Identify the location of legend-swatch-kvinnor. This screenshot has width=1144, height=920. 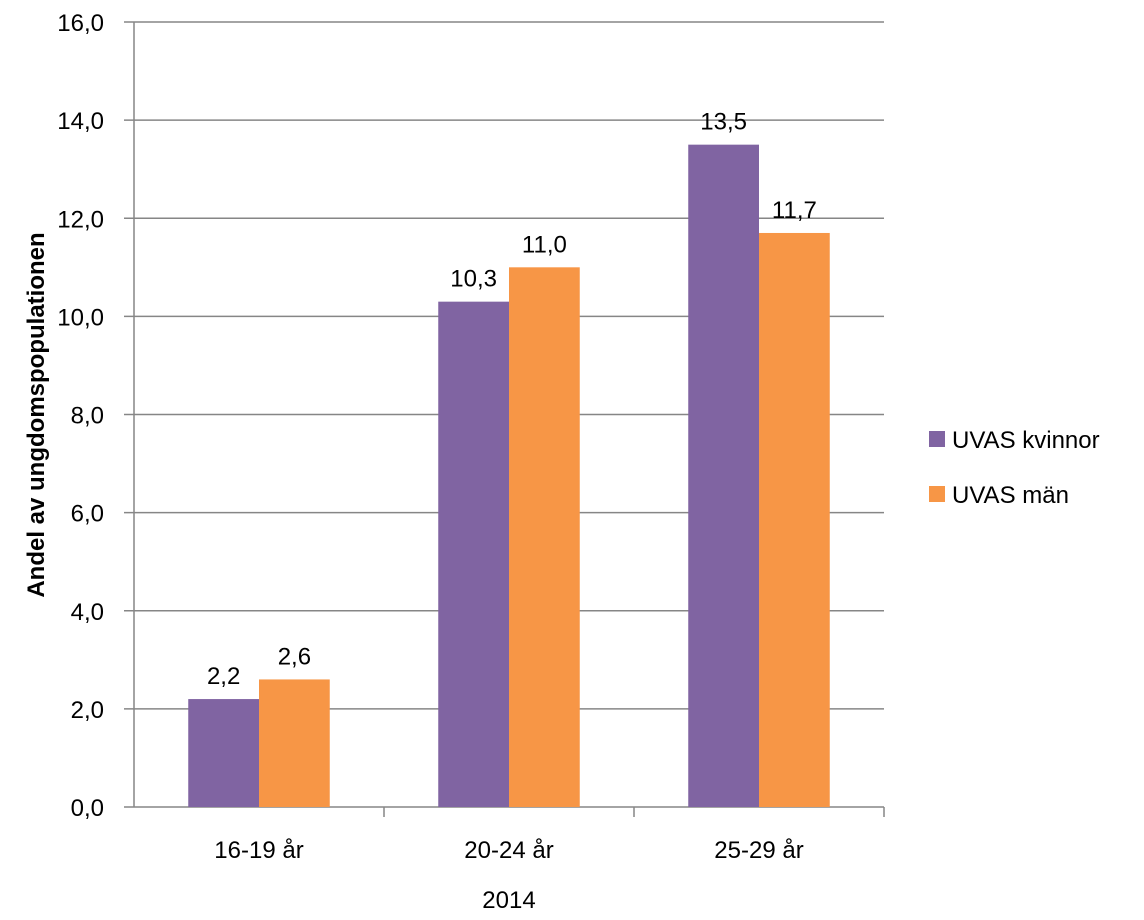
(937, 439).